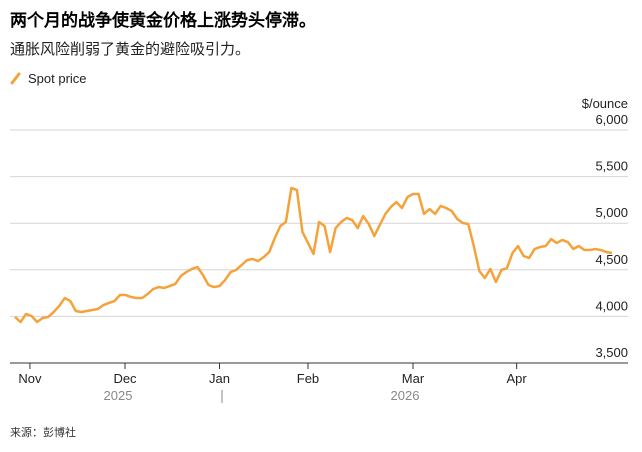  I want to click on x-tick-label: Apr, so click(517, 378).